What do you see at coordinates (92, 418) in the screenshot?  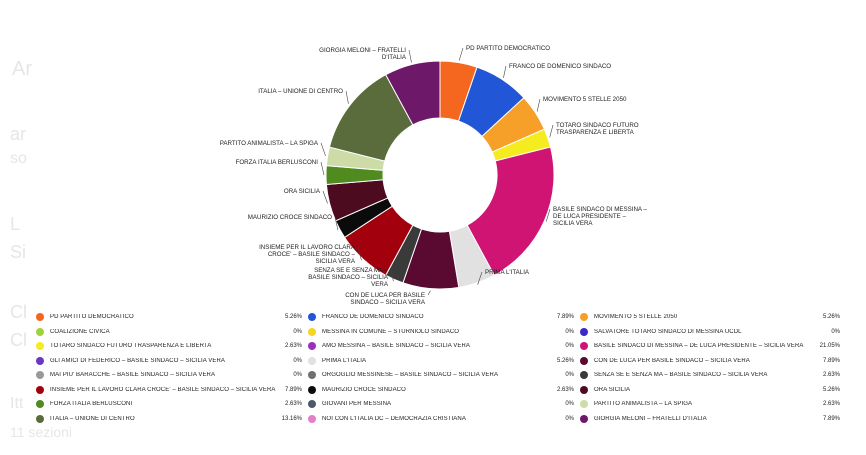 I see `legend-label: ITALIA – UNIONE DI CENTRO` at bounding box center [92, 418].